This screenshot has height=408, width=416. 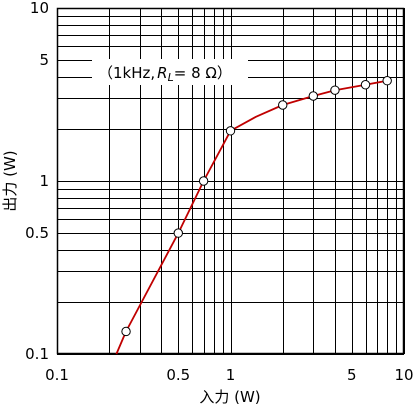 I want to click on annotation-open: （1kHz,, so click(x=126, y=73).